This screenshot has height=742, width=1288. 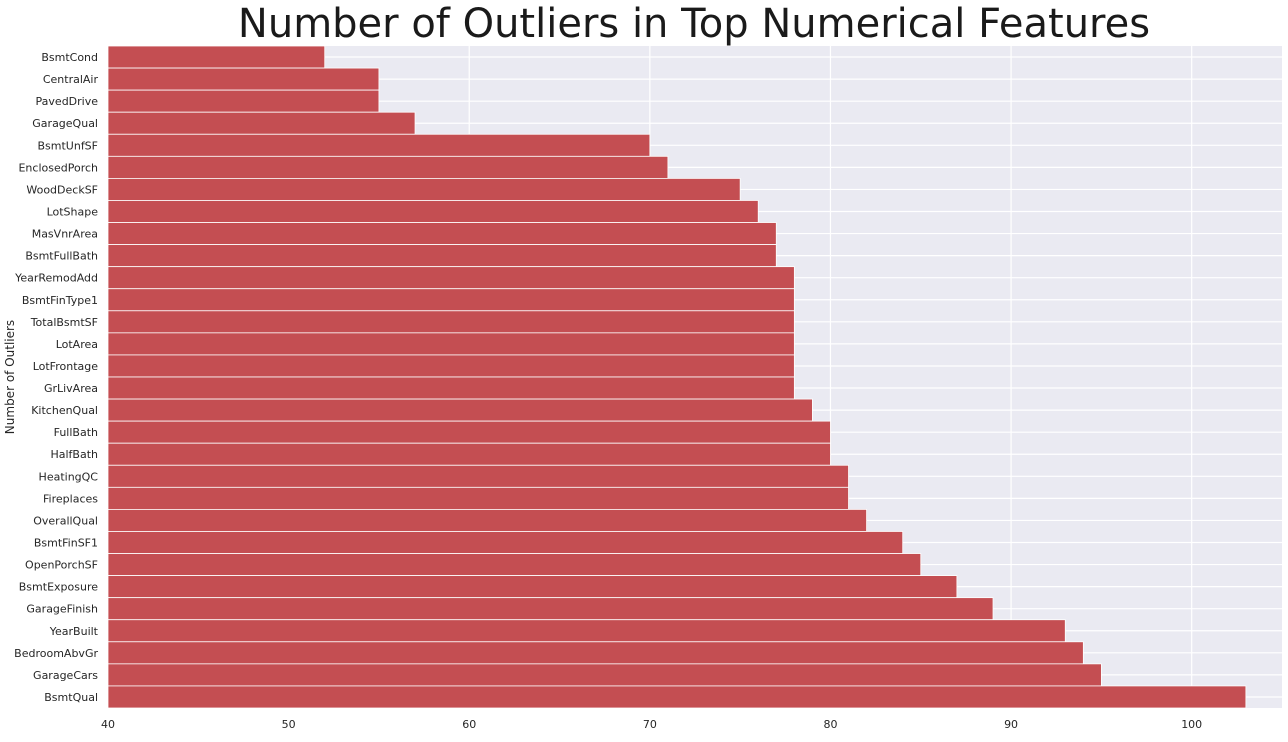 What do you see at coordinates (451, 388) in the screenshot?
I see `bar-GrLivArea` at bounding box center [451, 388].